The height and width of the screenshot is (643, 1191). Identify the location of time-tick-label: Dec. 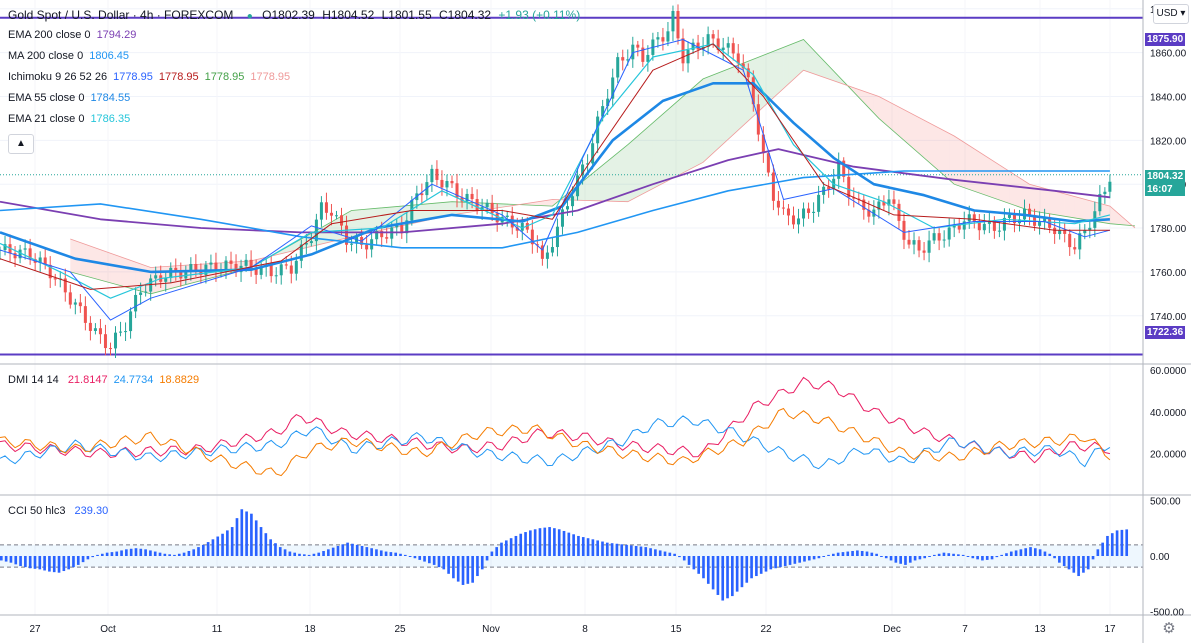
(892, 629).